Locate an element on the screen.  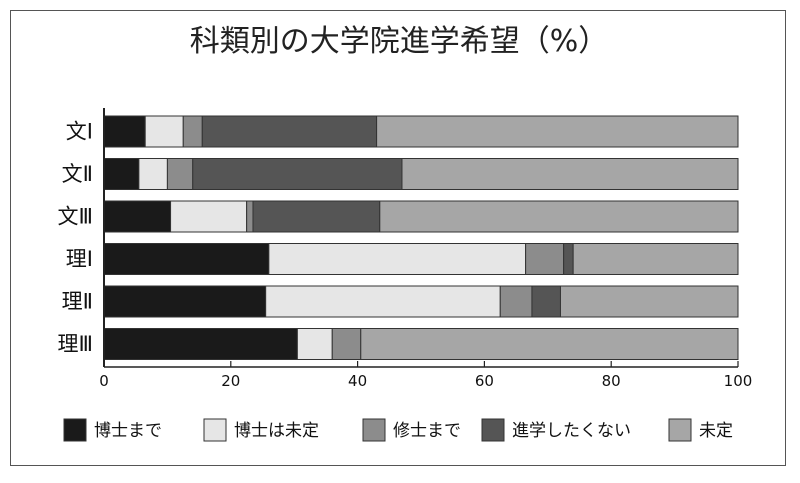
x-tick-label: 100 is located at coordinates (738, 381).